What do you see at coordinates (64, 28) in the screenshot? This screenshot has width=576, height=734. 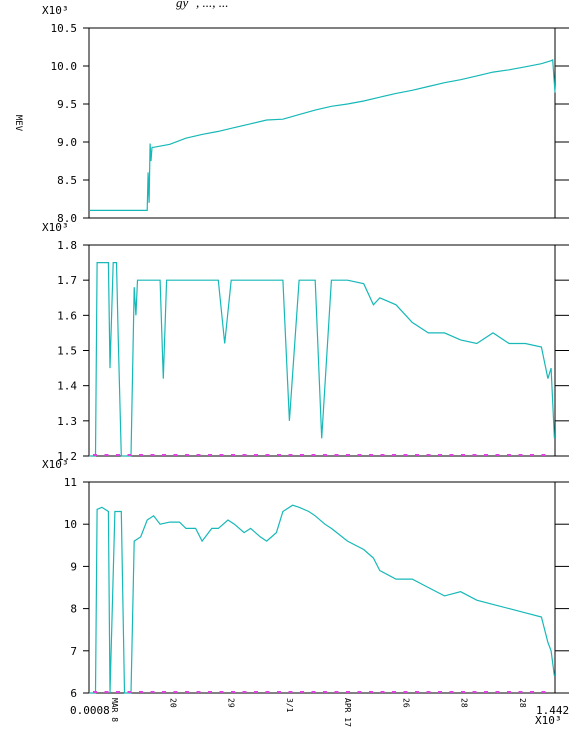 I see `y-tick-label: 10.5` at bounding box center [64, 28].